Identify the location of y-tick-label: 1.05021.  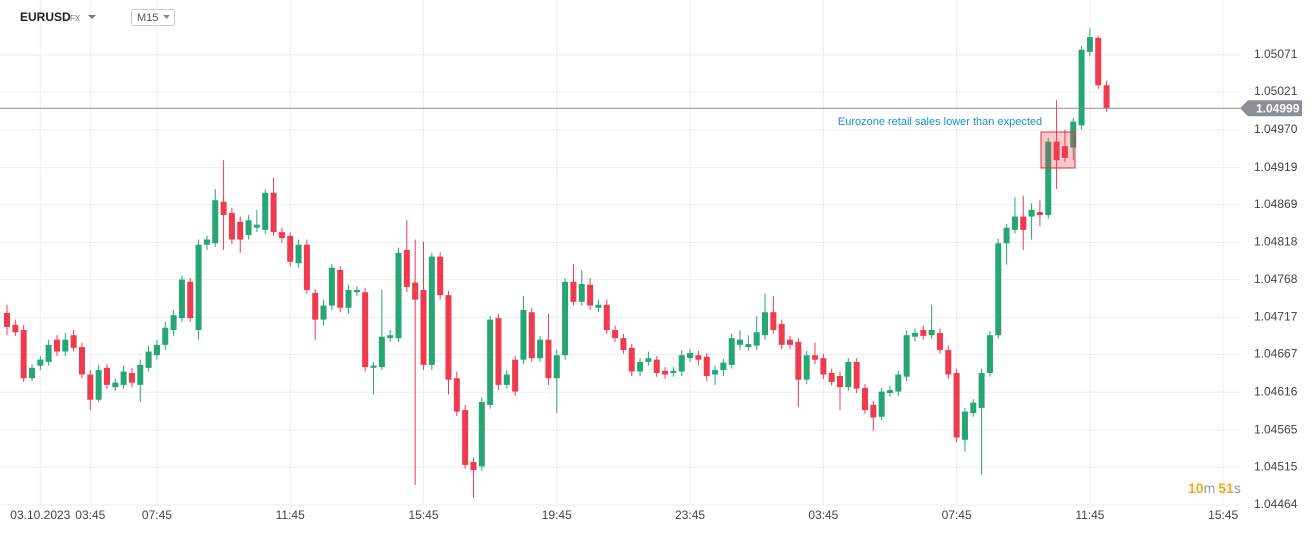
(1276, 91).